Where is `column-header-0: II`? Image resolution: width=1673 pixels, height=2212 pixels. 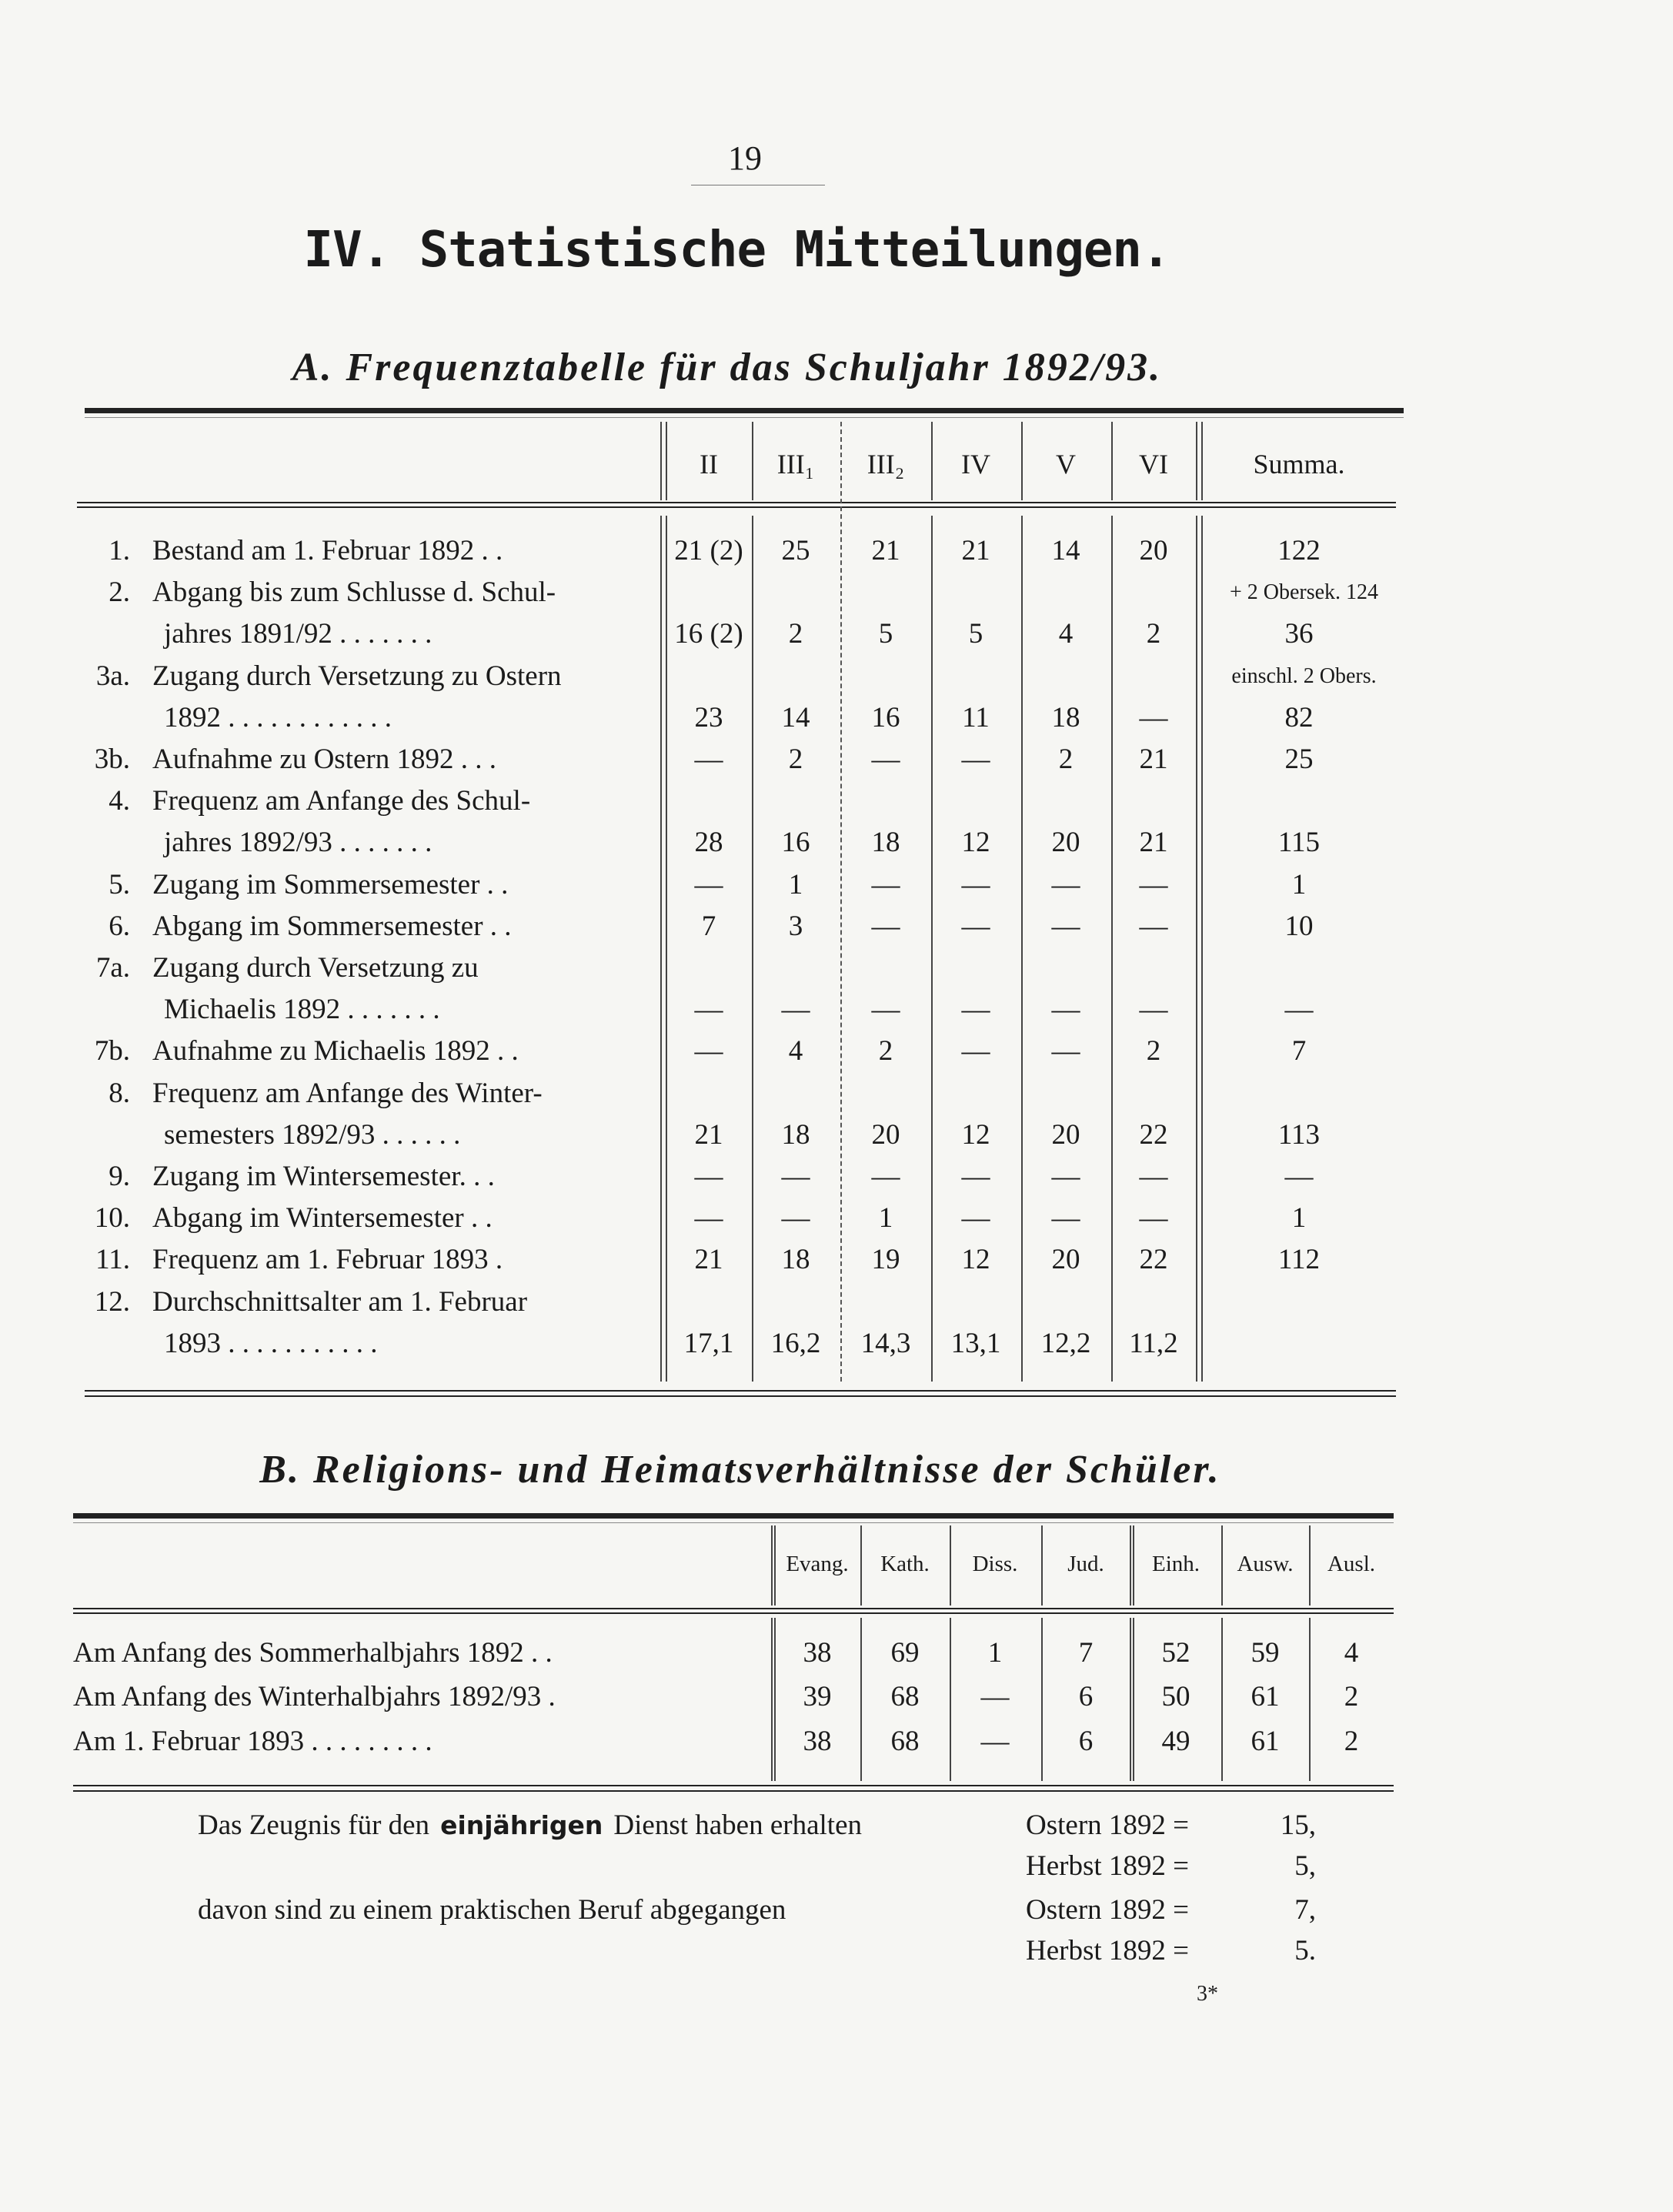 column-header-0: II is located at coordinates (709, 464).